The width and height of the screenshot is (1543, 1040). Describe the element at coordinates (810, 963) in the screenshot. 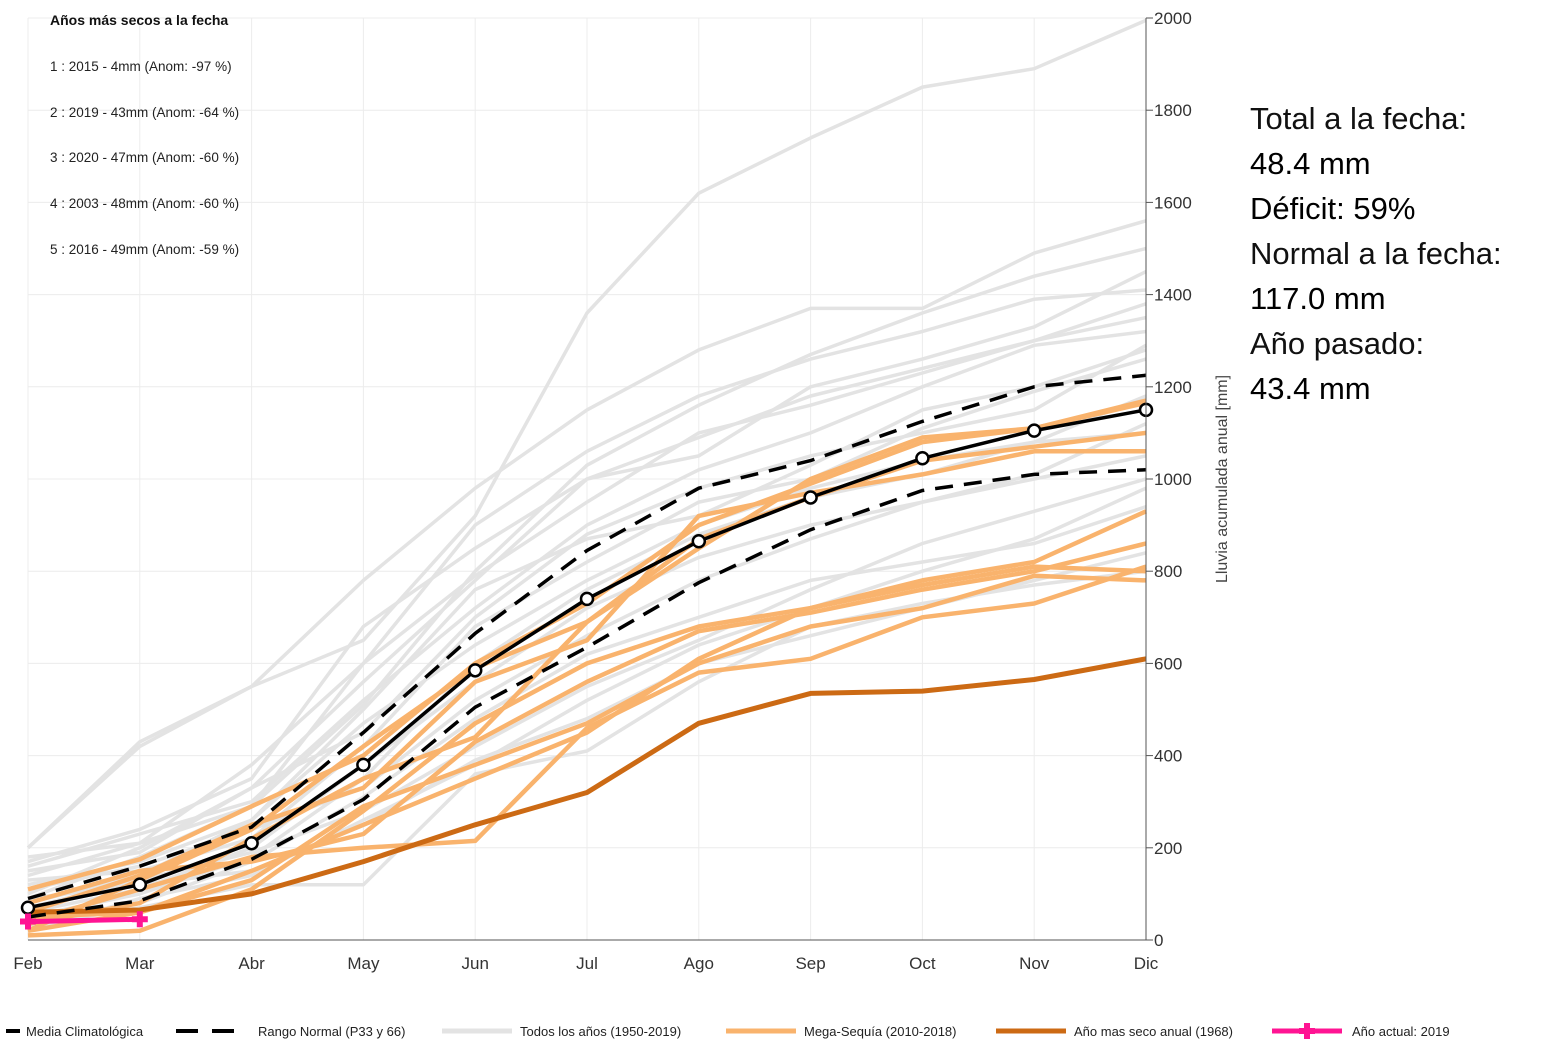

I see `x-tick-label-sep: Sep` at that location.